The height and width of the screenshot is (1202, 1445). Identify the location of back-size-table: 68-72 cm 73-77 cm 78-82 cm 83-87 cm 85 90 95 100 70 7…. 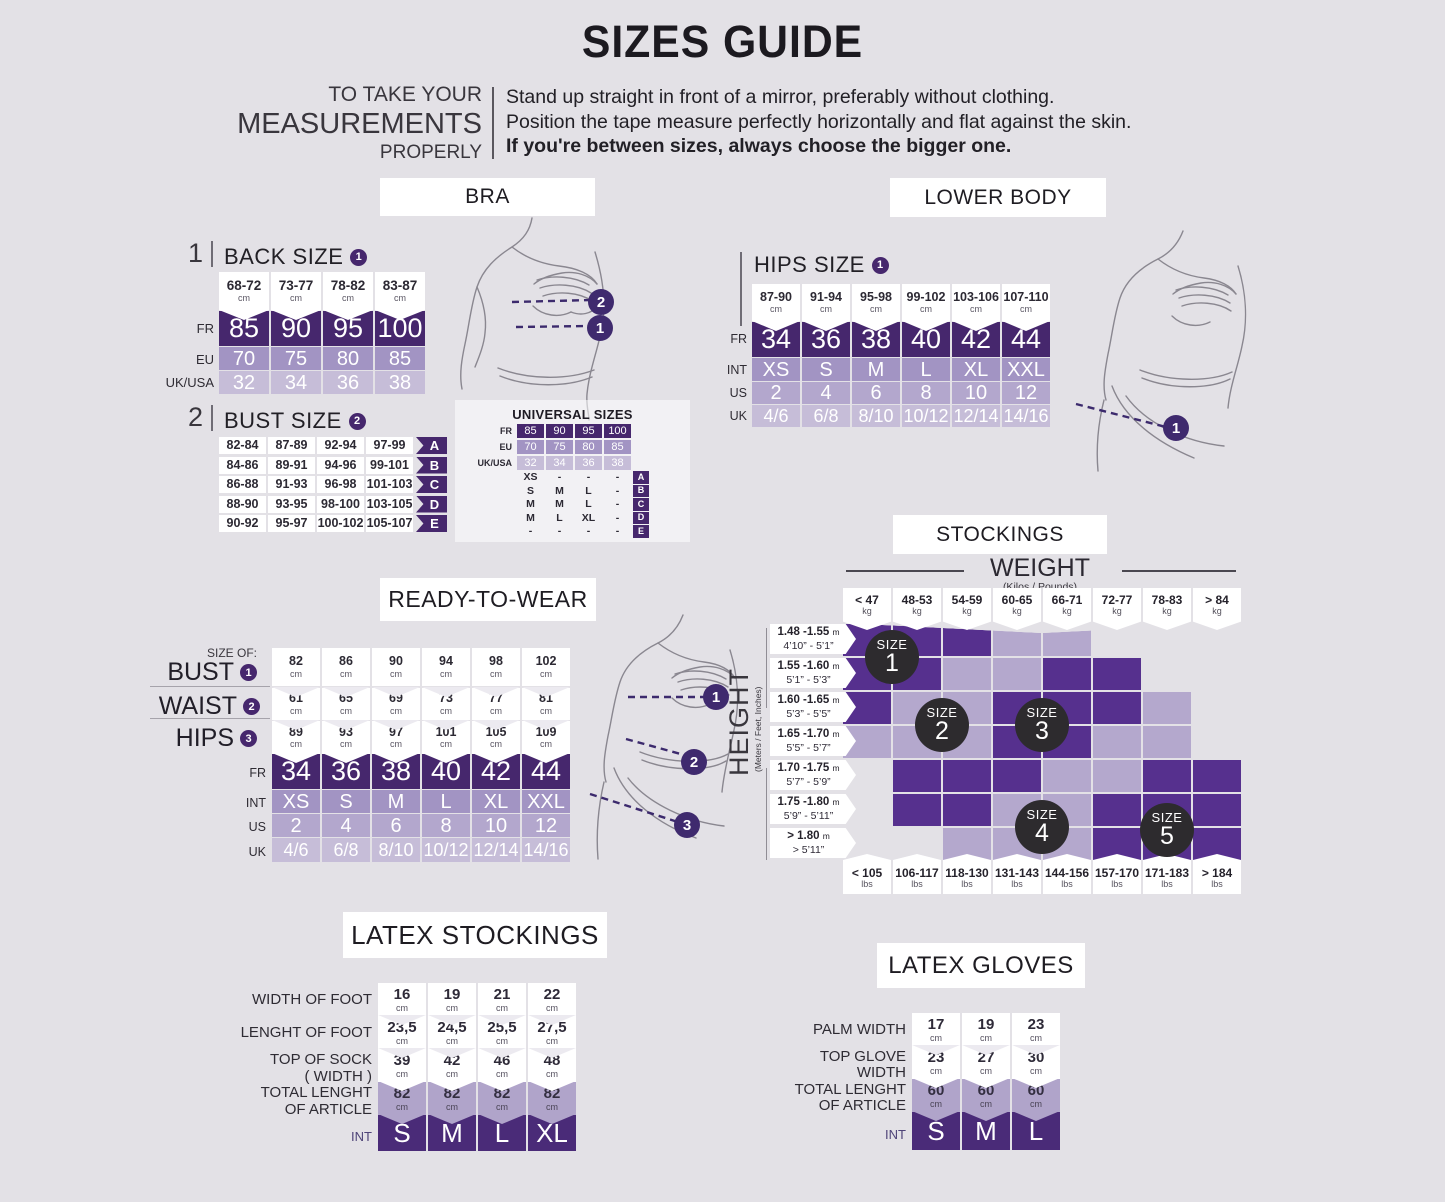
(322, 333).